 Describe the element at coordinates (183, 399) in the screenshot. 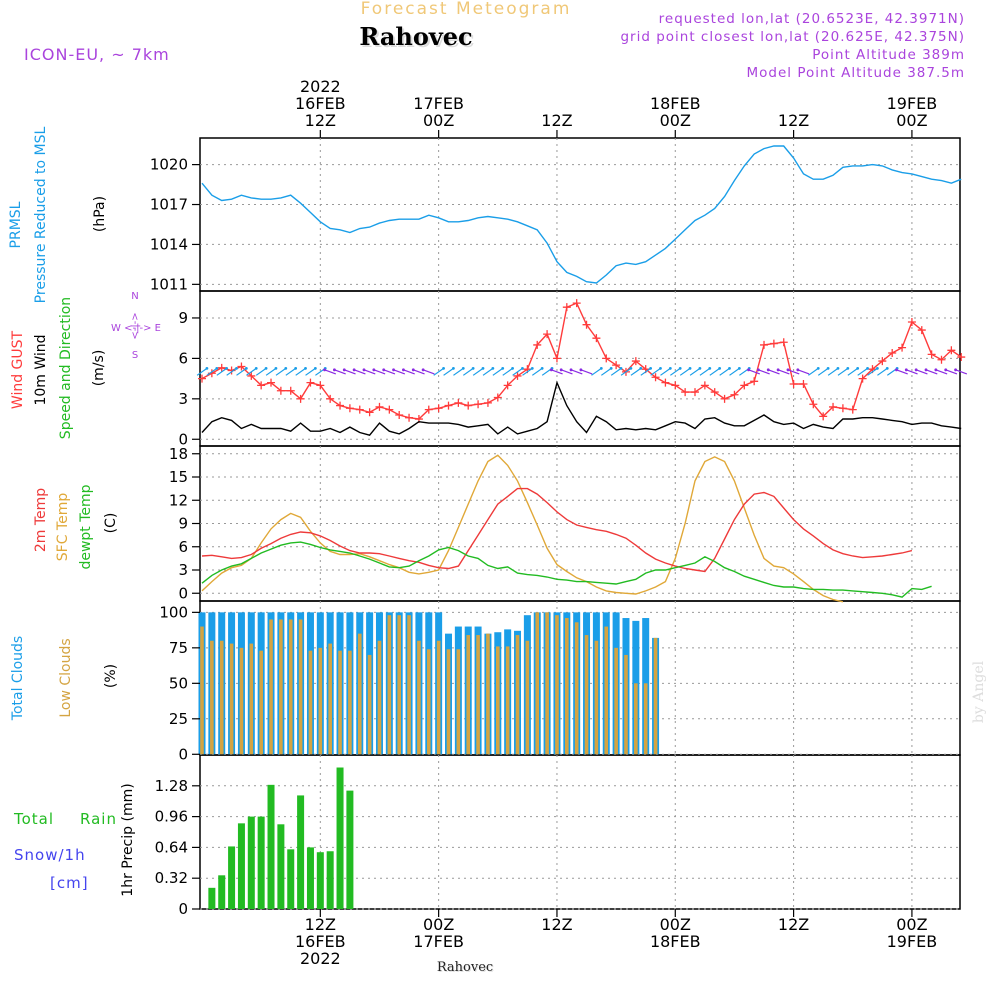

I see `wind-ytick-label: 3` at that location.